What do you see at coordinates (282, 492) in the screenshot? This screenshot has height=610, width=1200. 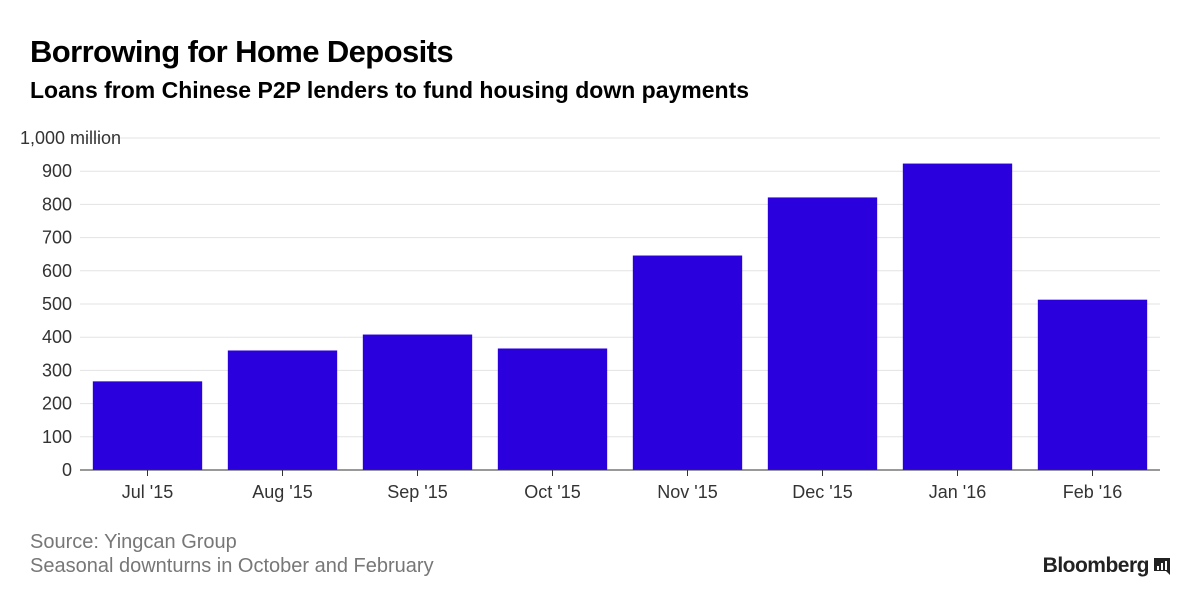 I see `x-tick-label: Aug '15` at bounding box center [282, 492].